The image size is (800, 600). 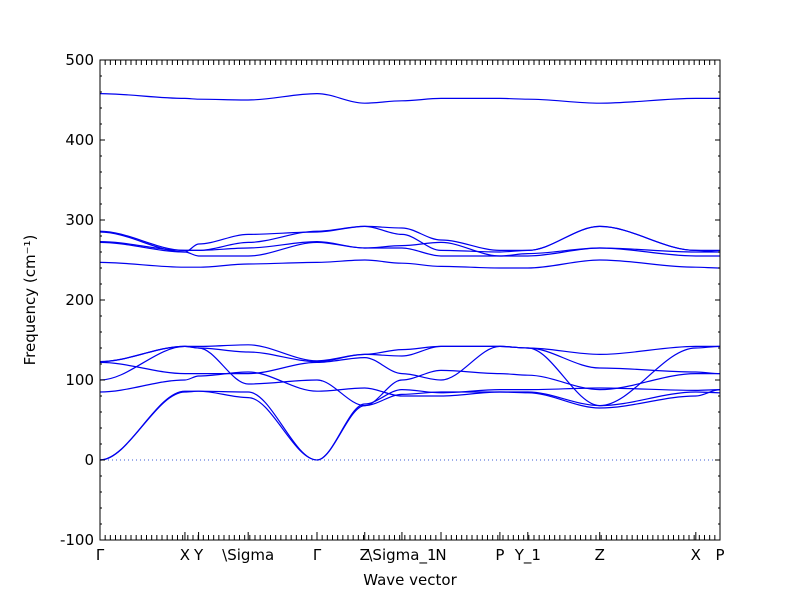 I want to click on y-axis-label: Frequency (cm⁻¹), so click(x=30, y=300).